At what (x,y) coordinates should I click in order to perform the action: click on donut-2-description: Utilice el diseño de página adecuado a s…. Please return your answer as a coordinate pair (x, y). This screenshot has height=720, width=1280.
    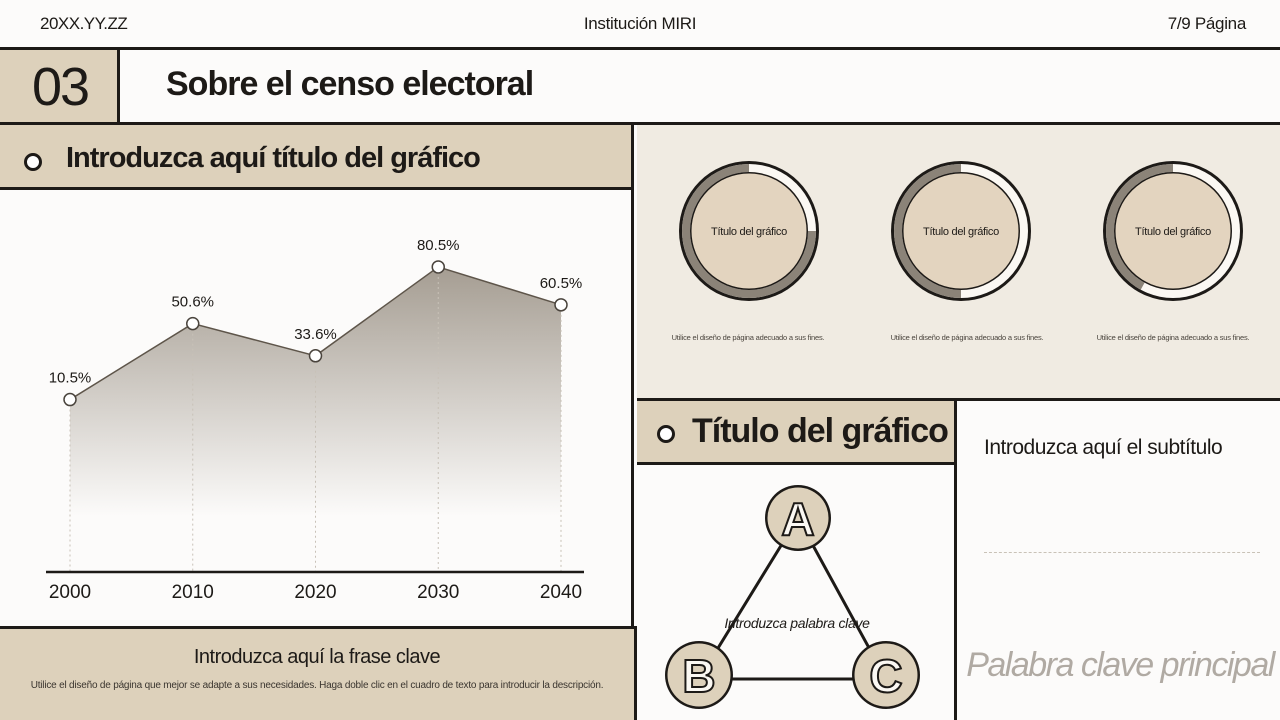
    Looking at the image, I should click on (967, 337).